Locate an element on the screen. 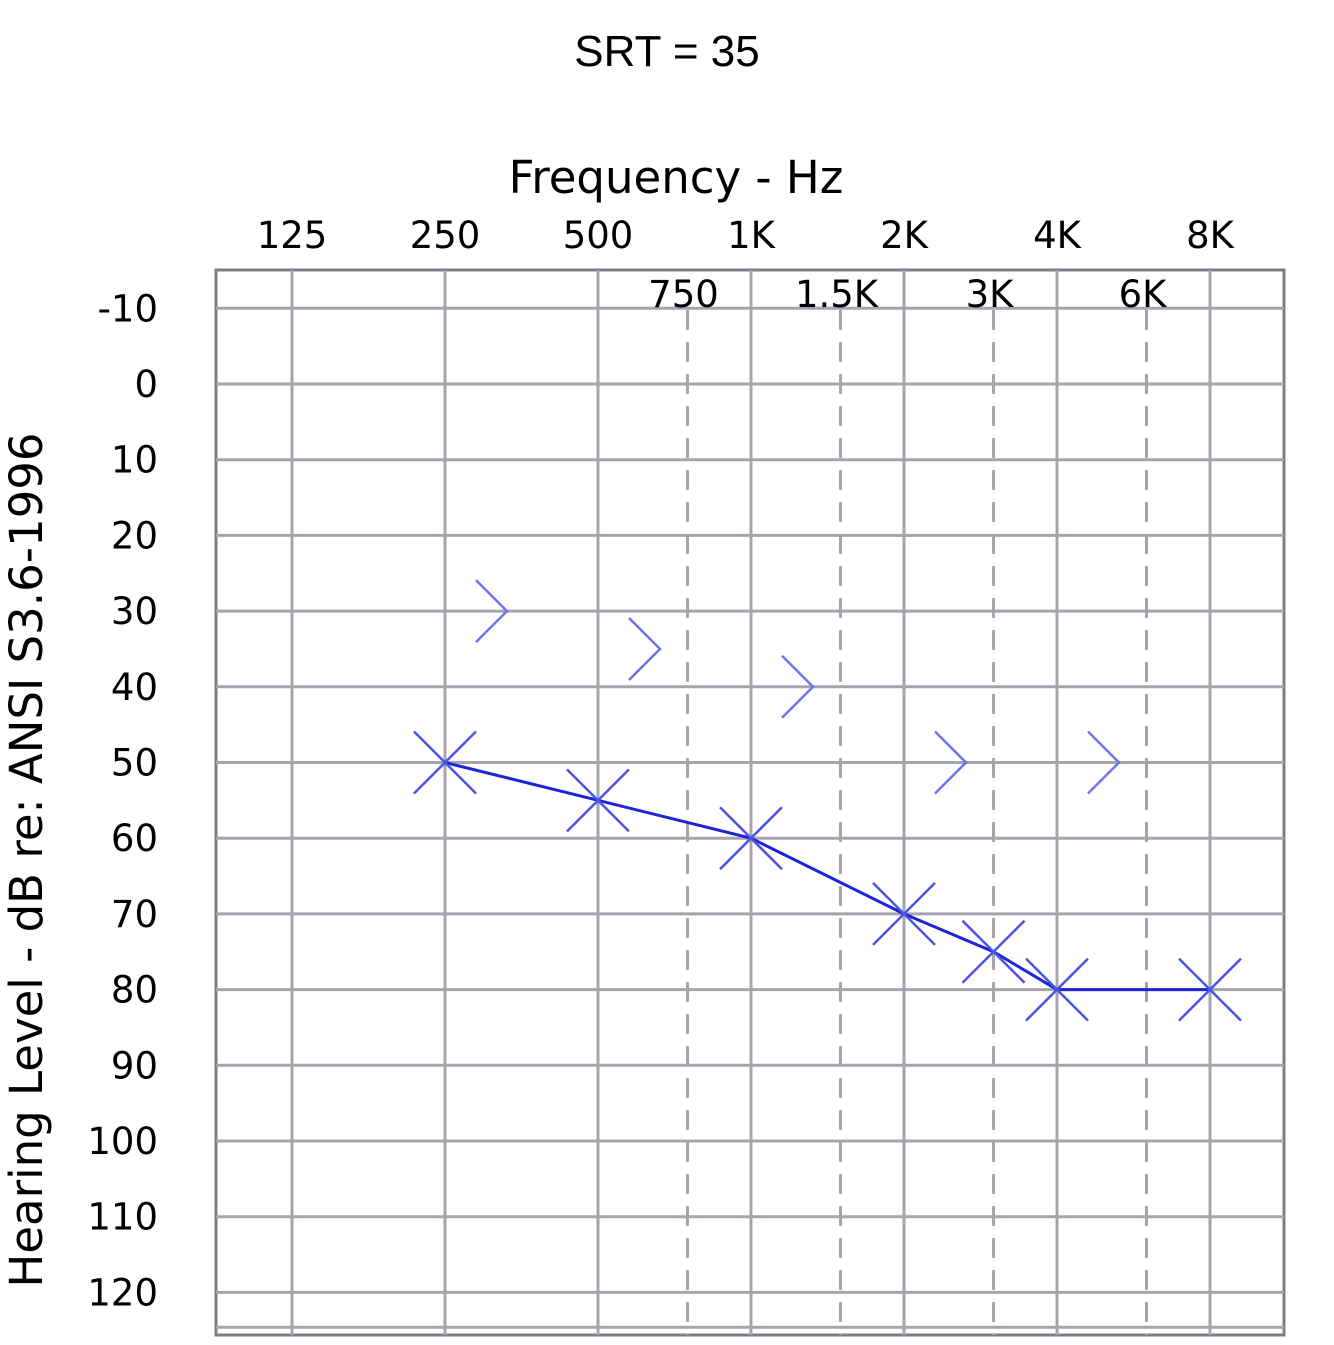  y-tick-label: 90 is located at coordinates (134, 1065).